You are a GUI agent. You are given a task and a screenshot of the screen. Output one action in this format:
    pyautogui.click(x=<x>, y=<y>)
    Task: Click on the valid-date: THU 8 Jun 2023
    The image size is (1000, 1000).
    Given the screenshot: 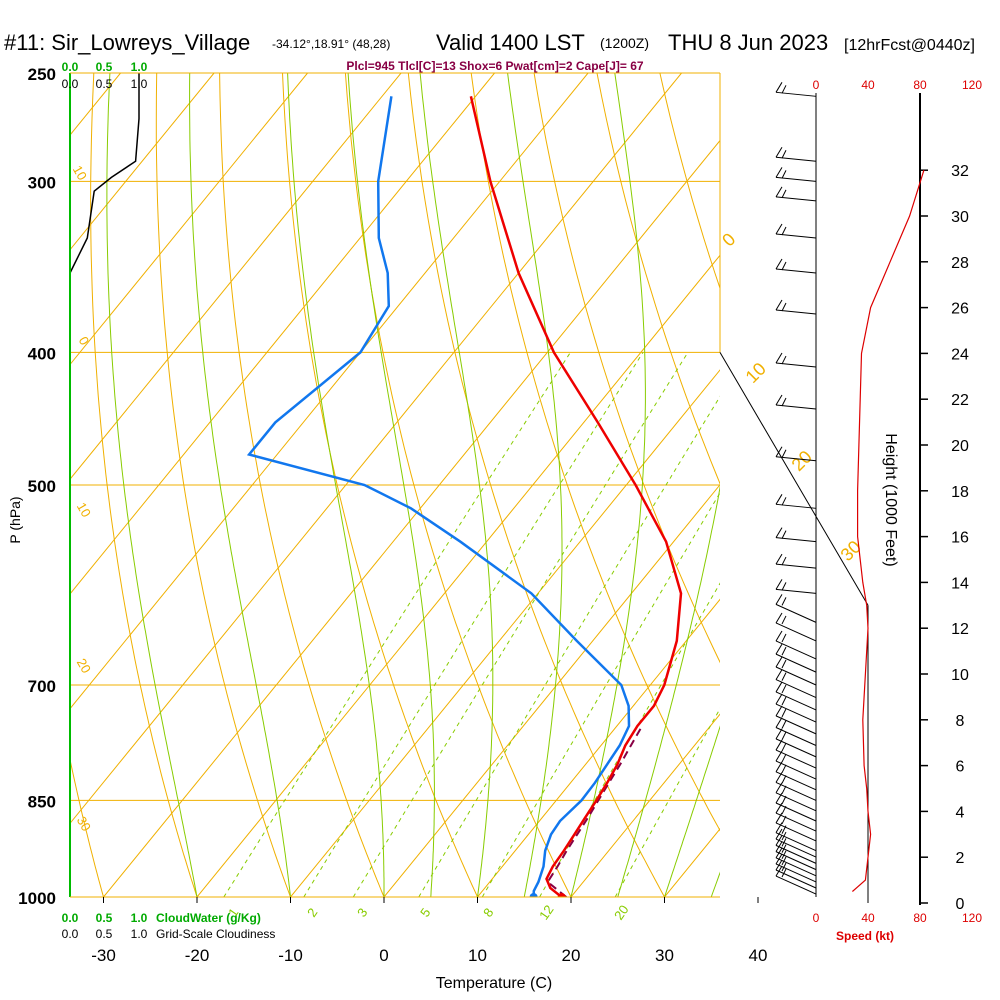 What is the action you would take?
    pyautogui.click(x=748, y=42)
    